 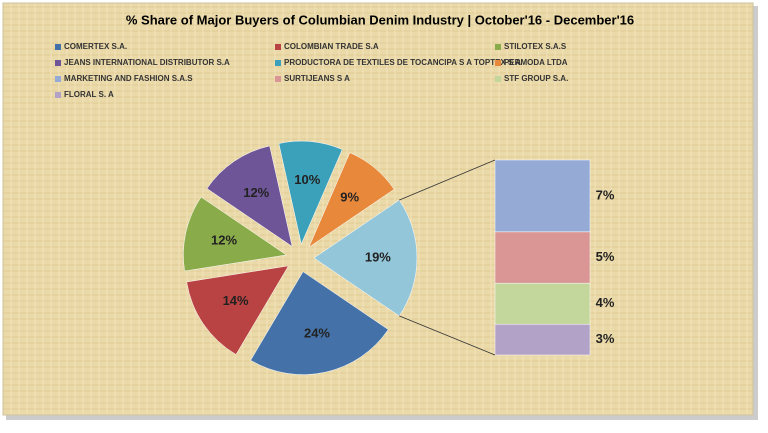 What do you see at coordinates (128, 78) in the screenshot?
I see `legend-label: MARKETING AND FASHION S.A.S` at bounding box center [128, 78].